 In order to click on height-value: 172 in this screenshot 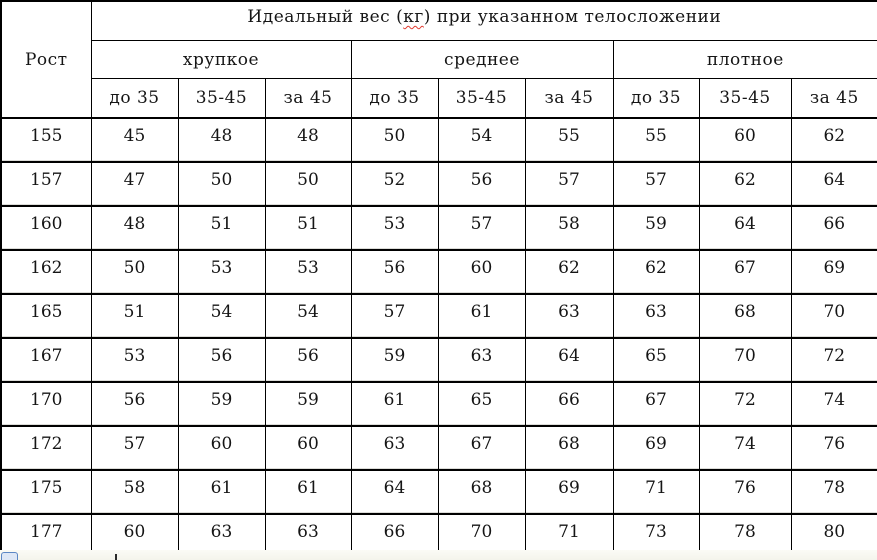, I will do `click(46, 448)`.